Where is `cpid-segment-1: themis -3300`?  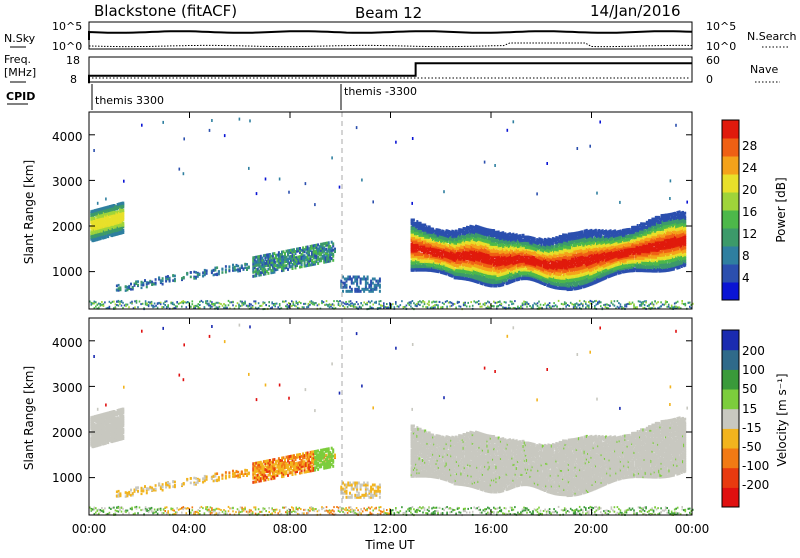
cpid-segment-1: themis -3300 is located at coordinates (380, 91).